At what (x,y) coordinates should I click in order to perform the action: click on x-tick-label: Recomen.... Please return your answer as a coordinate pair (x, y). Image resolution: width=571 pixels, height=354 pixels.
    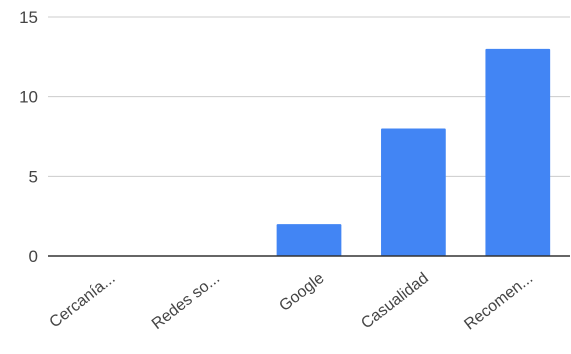
    Looking at the image, I should click on (498, 302).